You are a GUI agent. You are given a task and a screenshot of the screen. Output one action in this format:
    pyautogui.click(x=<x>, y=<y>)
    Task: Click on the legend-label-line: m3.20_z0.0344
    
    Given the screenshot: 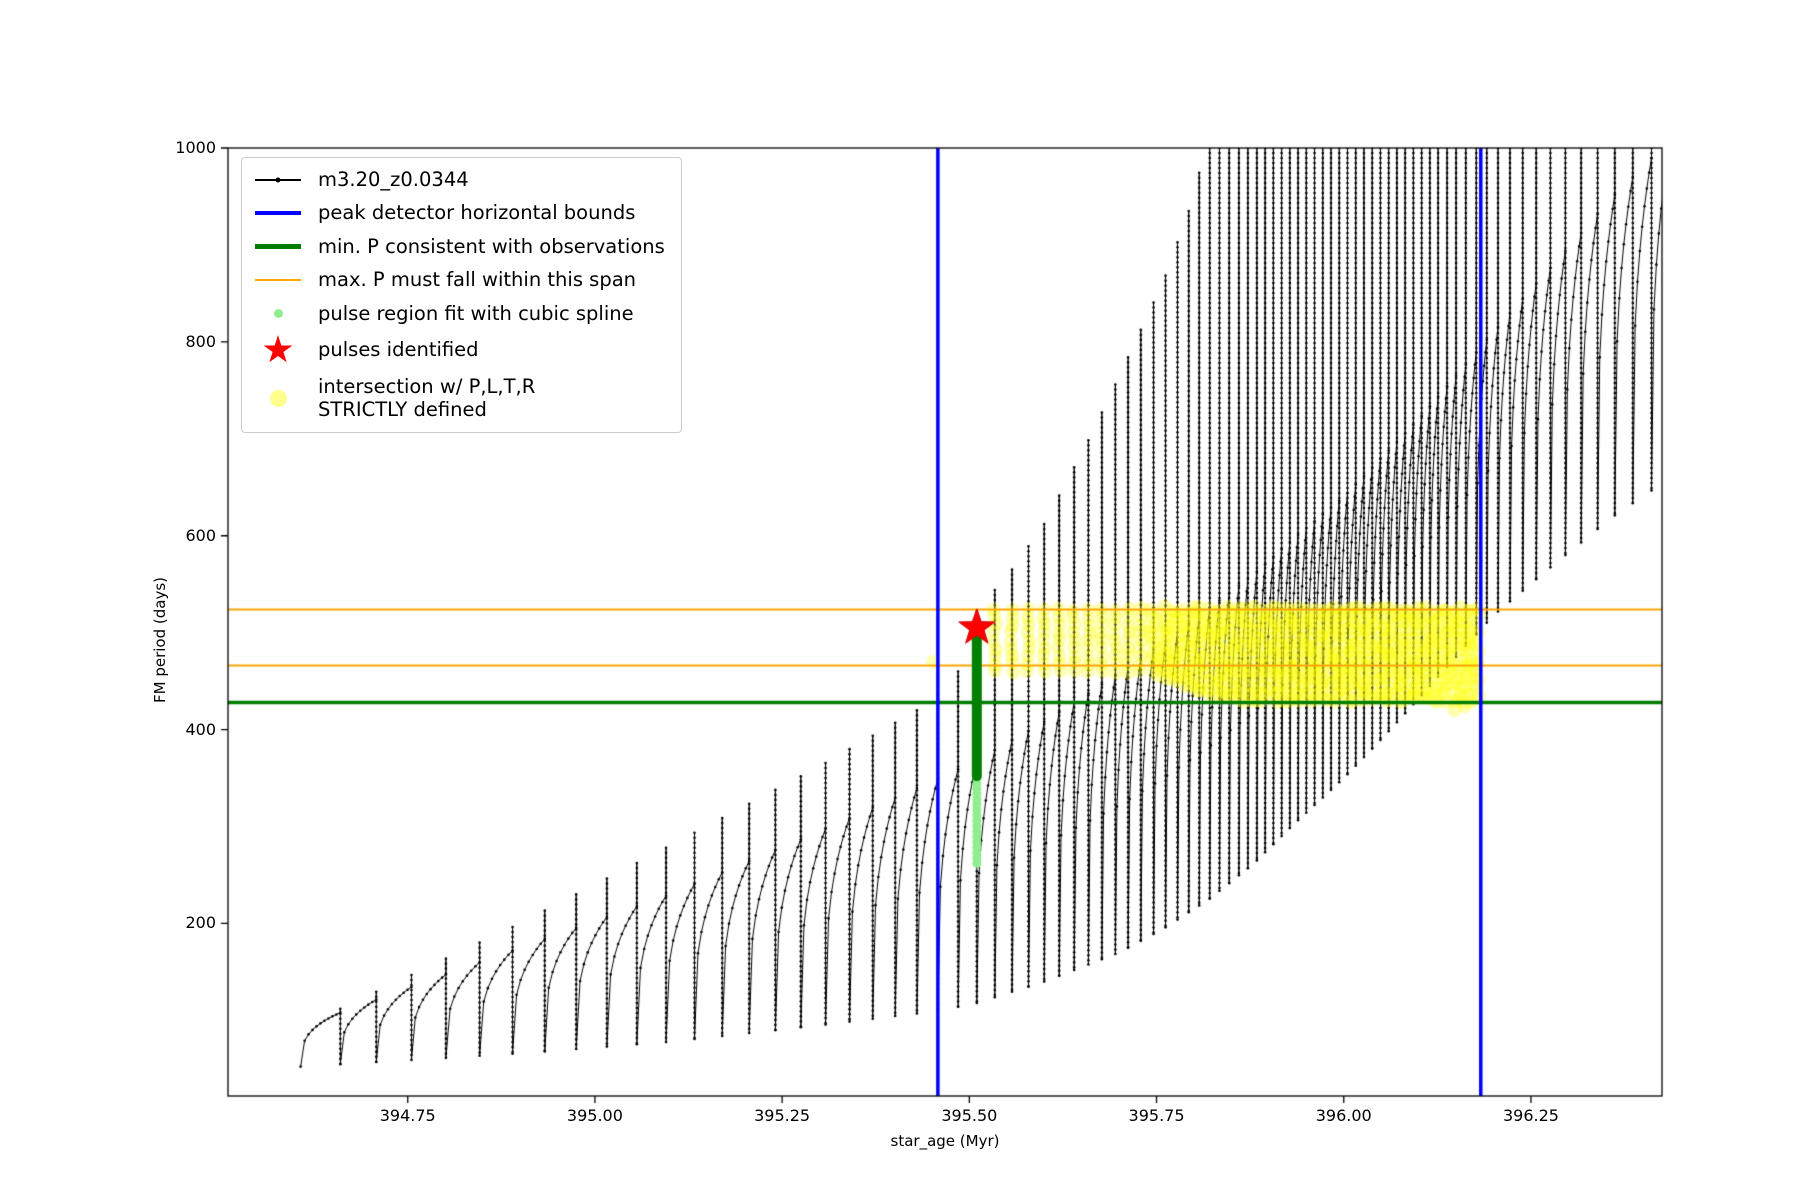 What is the action you would take?
    pyautogui.click(x=393, y=179)
    